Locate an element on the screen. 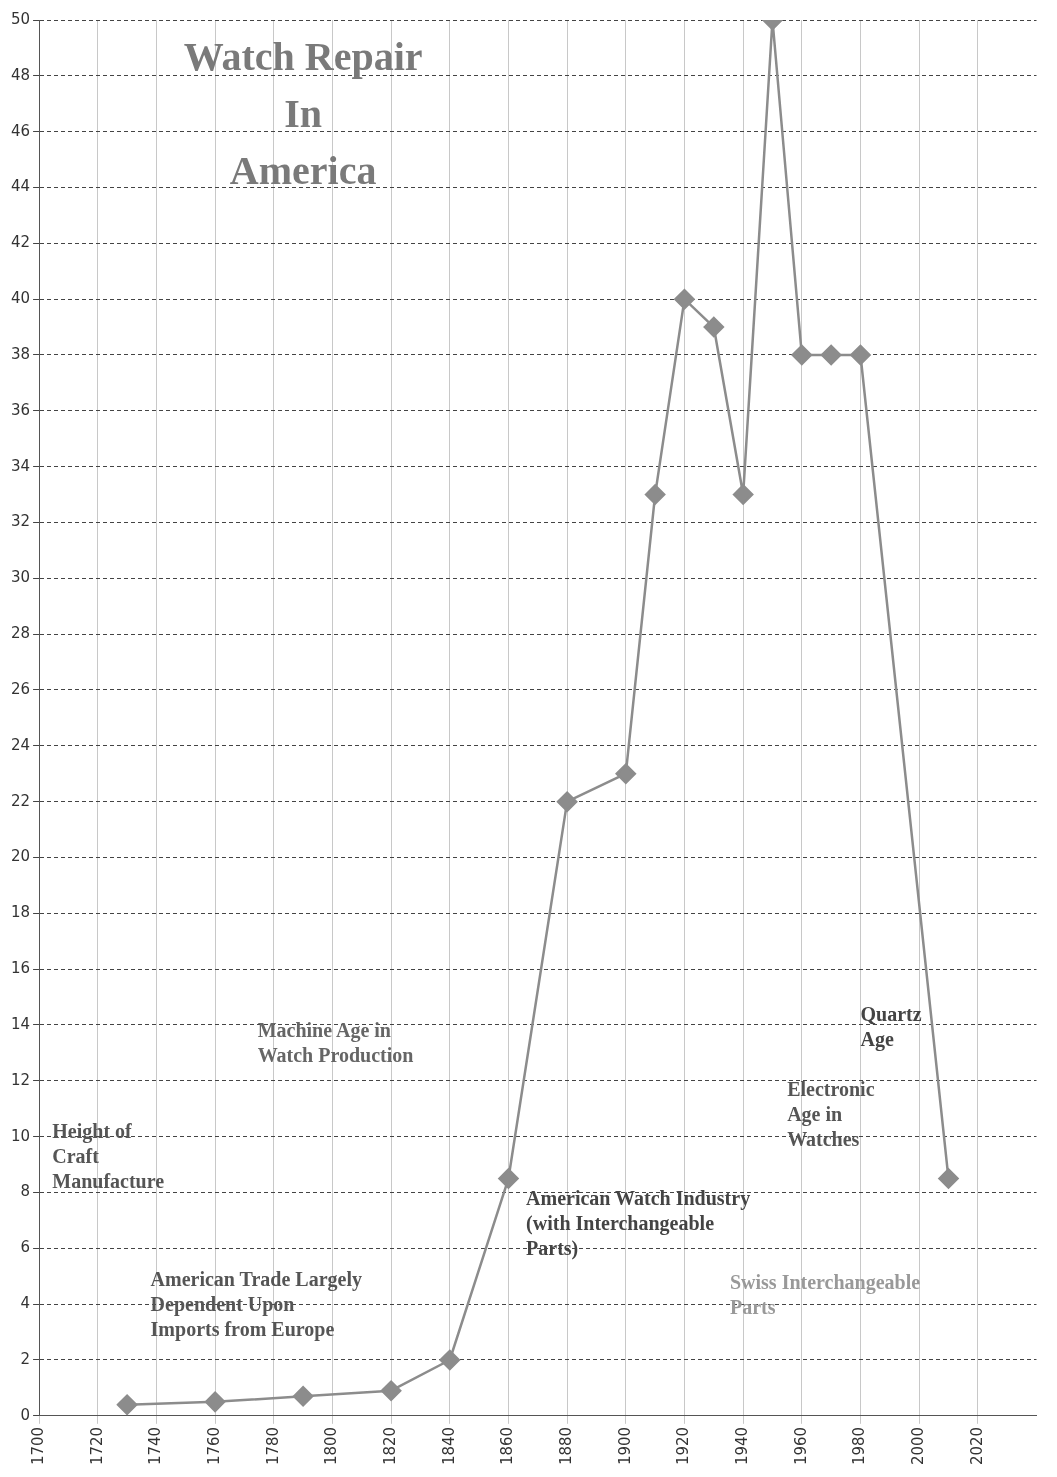  y-tick-label: 36 is located at coordinates (20, 409).